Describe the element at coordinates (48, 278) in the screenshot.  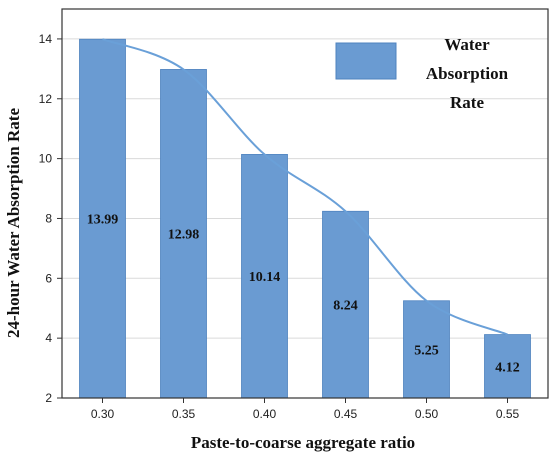
I see `y-tick-label-6: 6` at that location.